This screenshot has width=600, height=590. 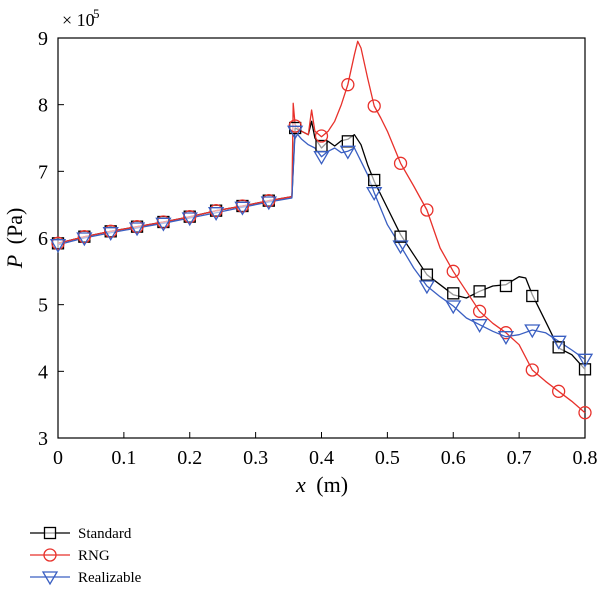 What do you see at coordinates (332, 484) in the screenshot?
I see `x-axis-title-unit: (m)` at bounding box center [332, 484].